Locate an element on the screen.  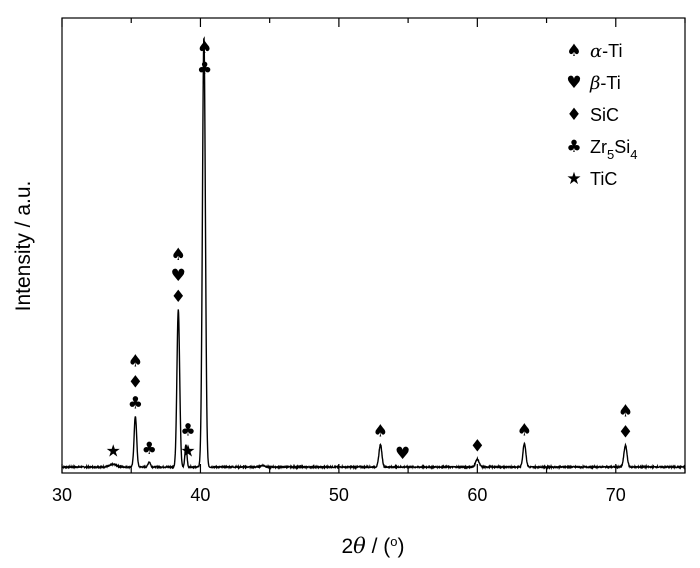
x-title-post: / ( is located at coordinates (378, 546).